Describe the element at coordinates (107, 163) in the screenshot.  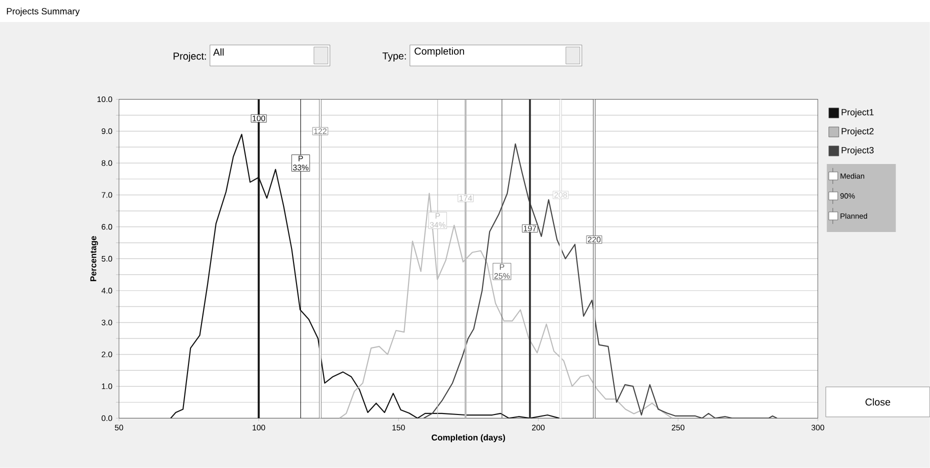
I see `y-tick-label: 8.0` at that location.